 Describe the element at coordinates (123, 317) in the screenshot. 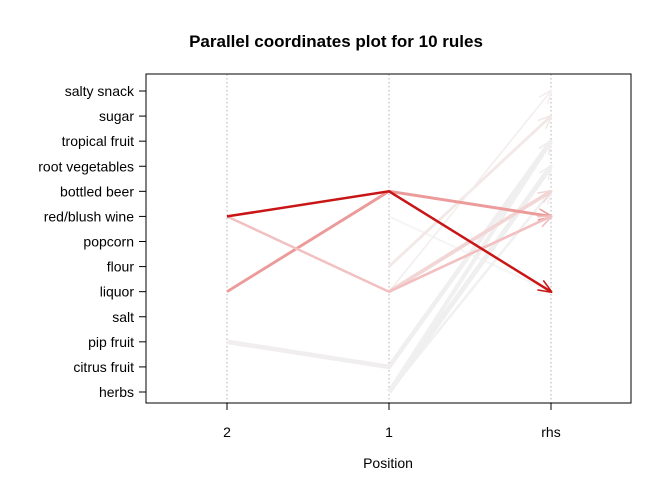

I see `y-tick-label: salt` at that location.